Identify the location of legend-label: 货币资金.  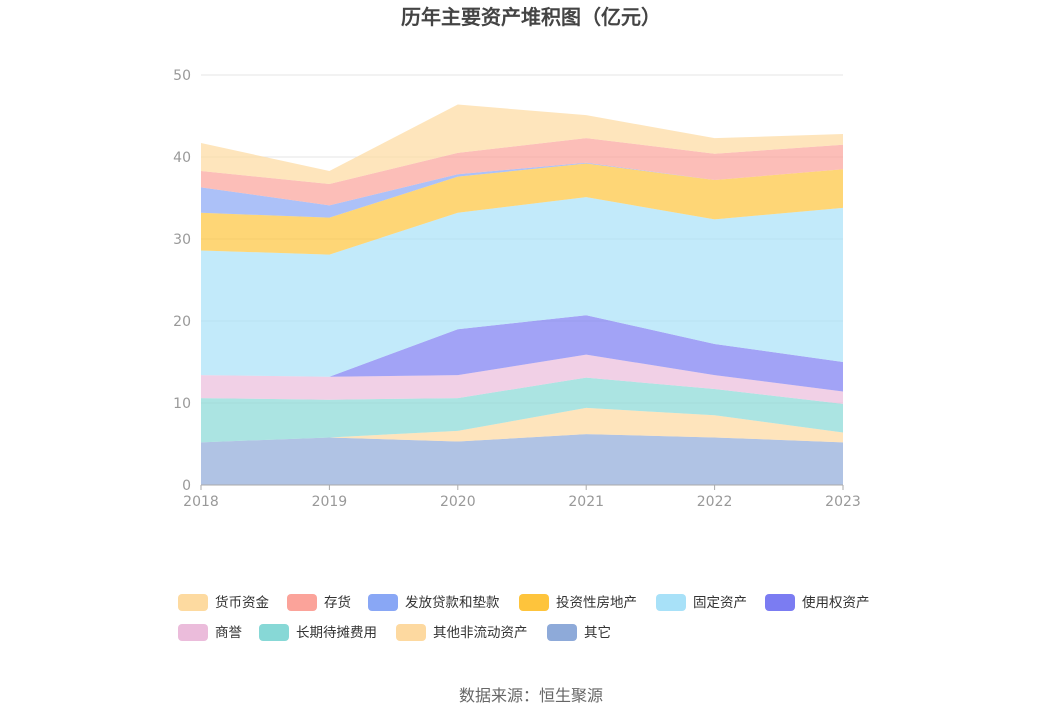
(242, 602).